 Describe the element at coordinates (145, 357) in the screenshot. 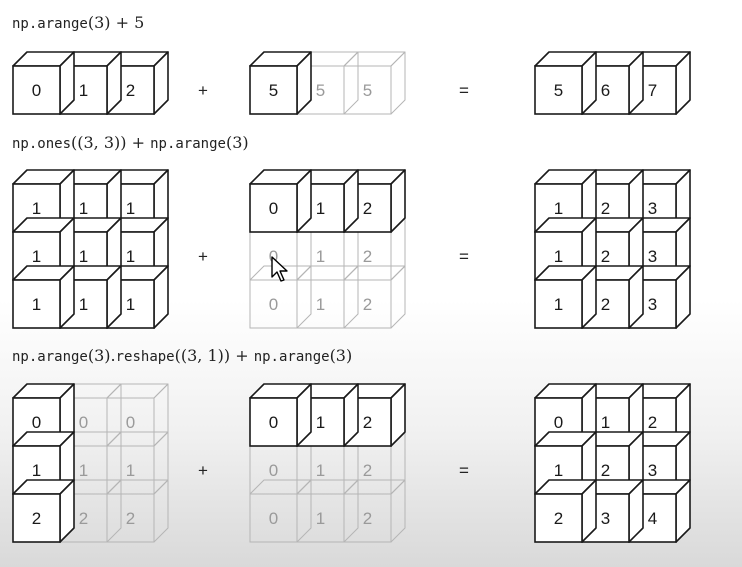

I see `expression-part: reshape` at that location.